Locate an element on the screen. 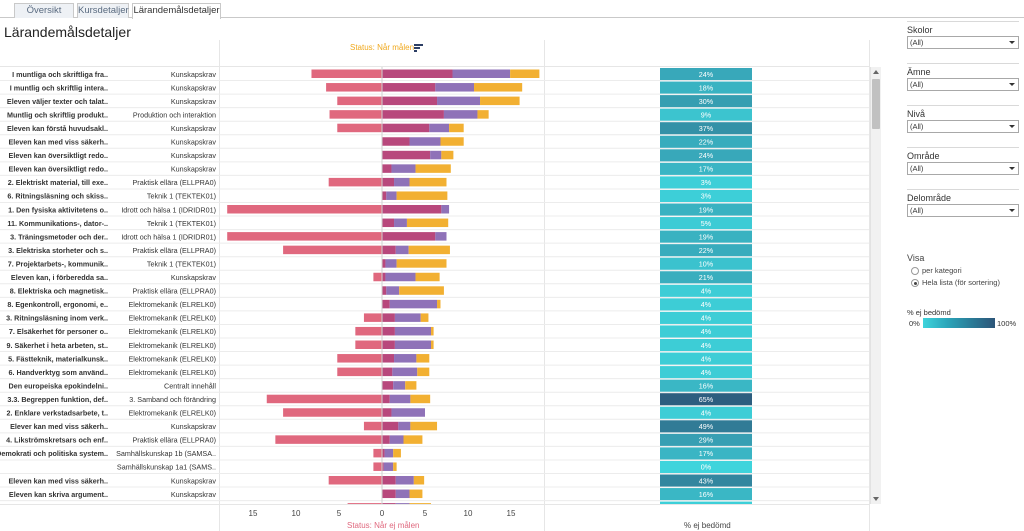 Image resolution: width=1024 pixels, height=531 pixels. skolor-select: (All) is located at coordinates (963, 42).